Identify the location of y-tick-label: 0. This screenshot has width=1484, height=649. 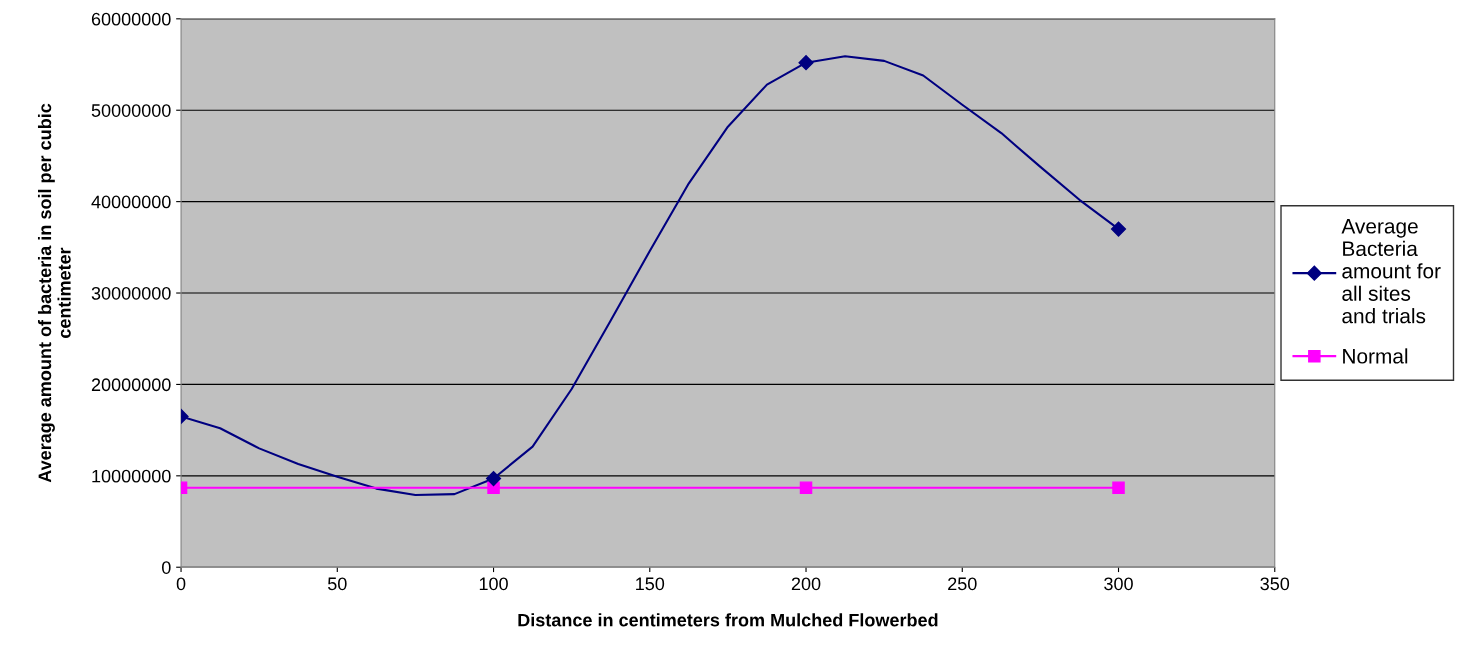
(166, 567).